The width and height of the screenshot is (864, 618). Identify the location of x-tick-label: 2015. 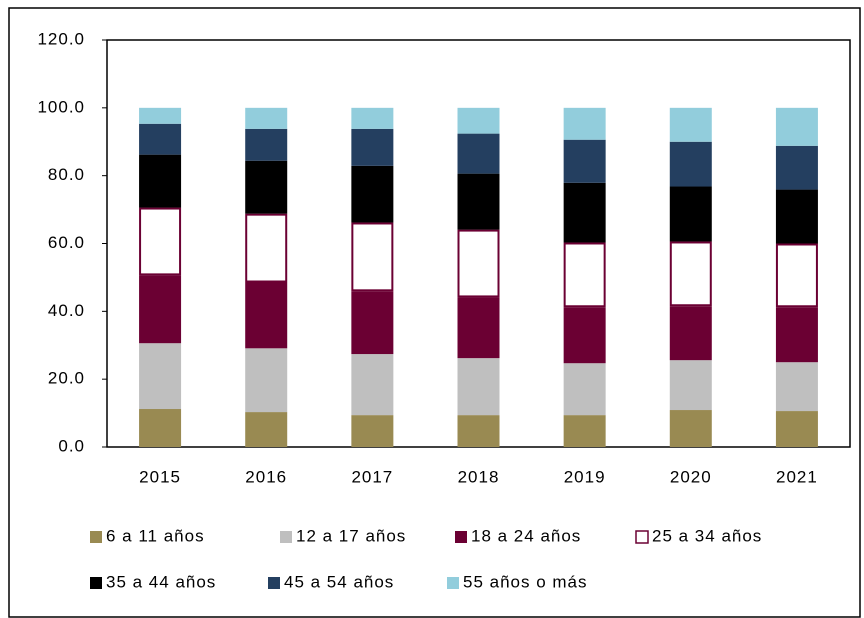
(160, 476).